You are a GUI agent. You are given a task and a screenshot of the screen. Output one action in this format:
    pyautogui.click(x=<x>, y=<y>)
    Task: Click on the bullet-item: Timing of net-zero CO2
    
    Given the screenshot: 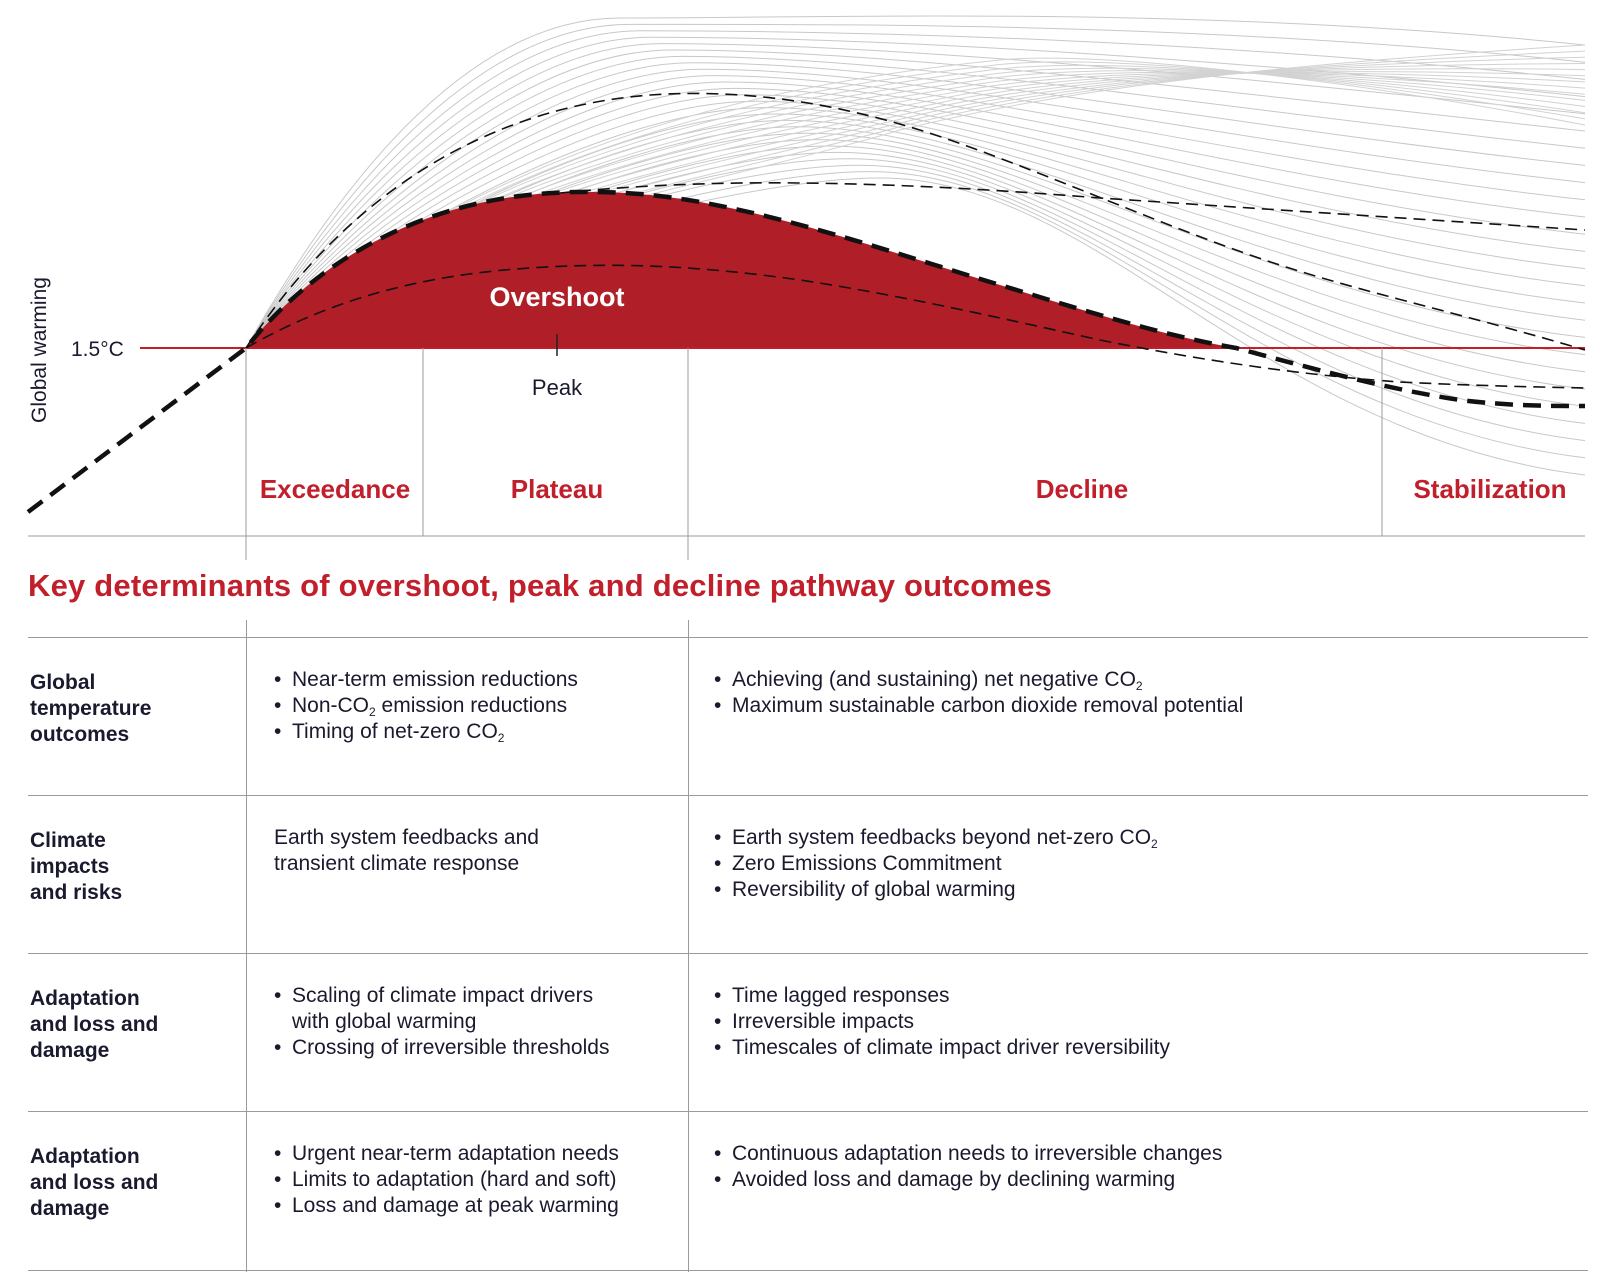 What is the action you would take?
    pyautogui.click(x=426, y=732)
    